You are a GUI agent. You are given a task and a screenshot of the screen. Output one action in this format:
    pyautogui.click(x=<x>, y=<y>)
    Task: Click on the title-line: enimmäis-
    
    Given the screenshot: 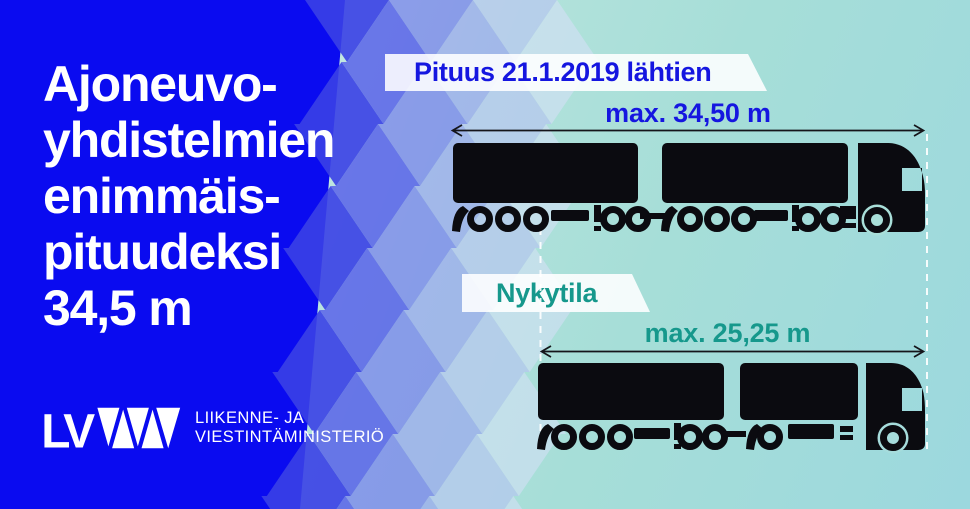 What is the action you would take?
    pyautogui.click(x=162, y=196)
    